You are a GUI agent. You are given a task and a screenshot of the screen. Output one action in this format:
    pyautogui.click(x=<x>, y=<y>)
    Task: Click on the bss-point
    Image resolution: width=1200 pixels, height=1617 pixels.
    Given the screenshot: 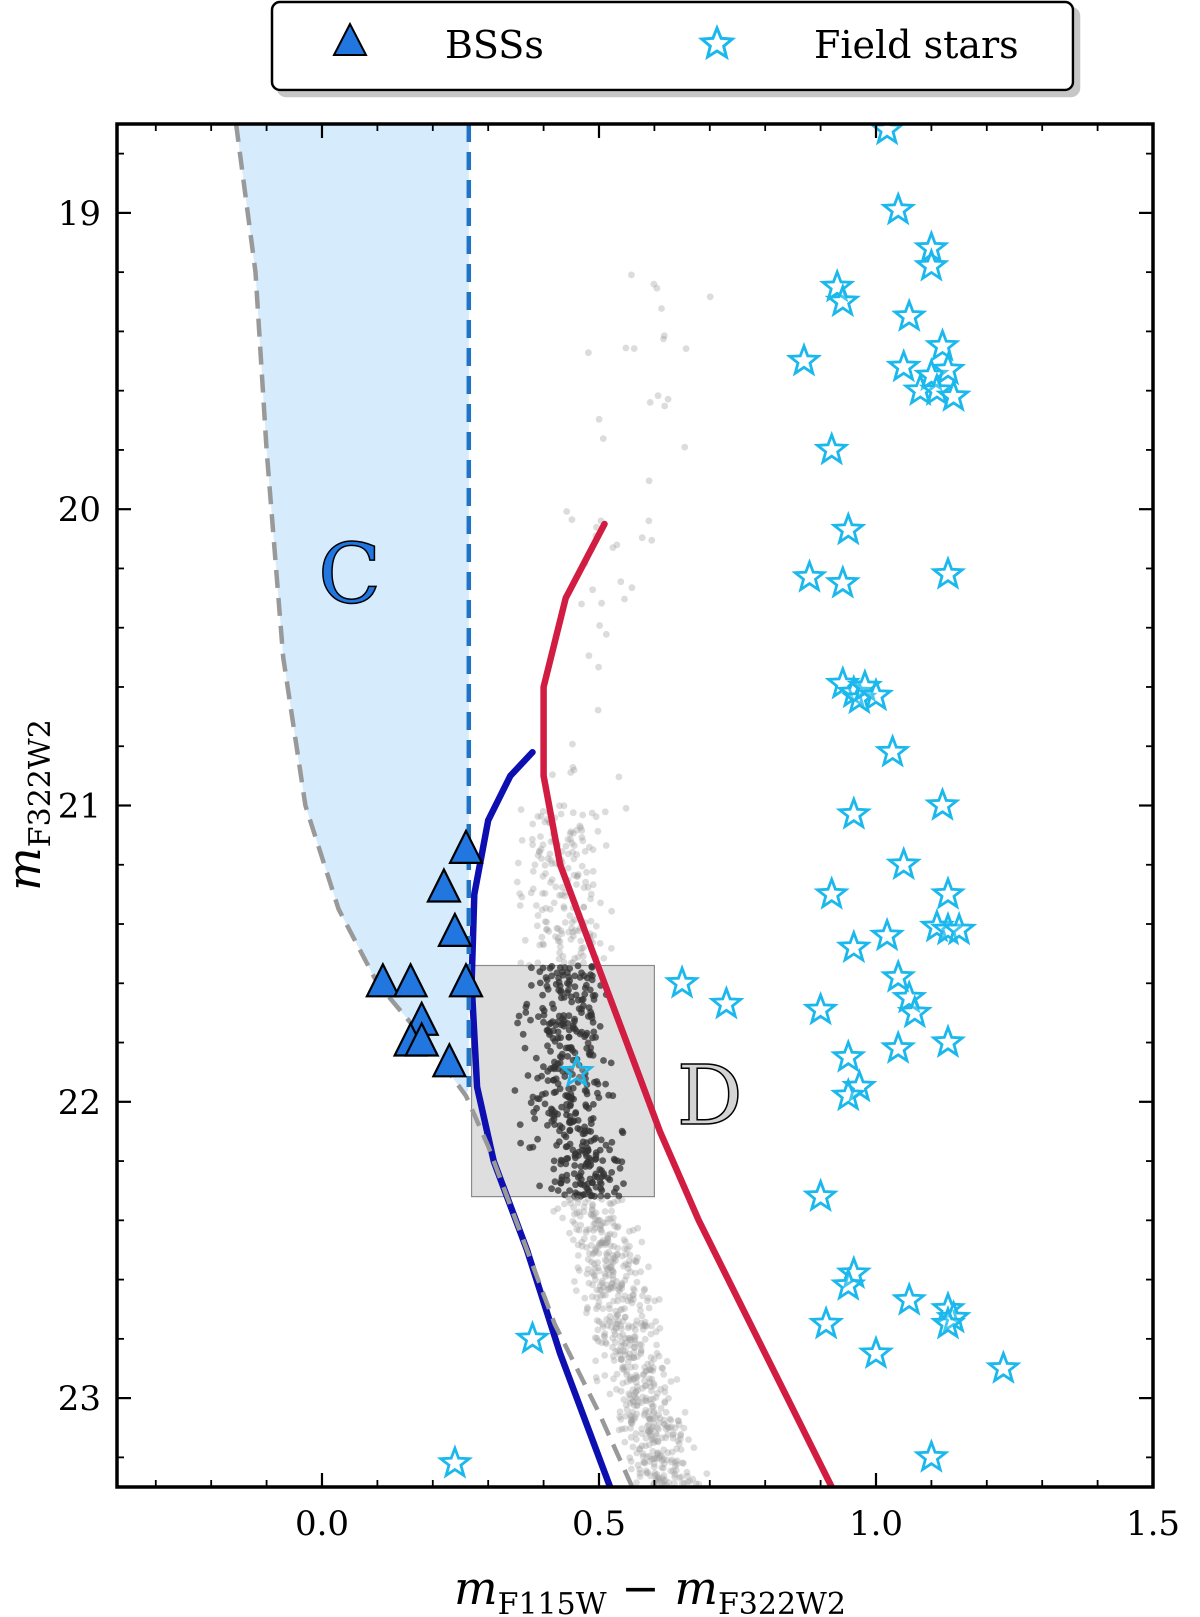 What is the action you would take?
    pyautogui.click(x=466, y=846)
    